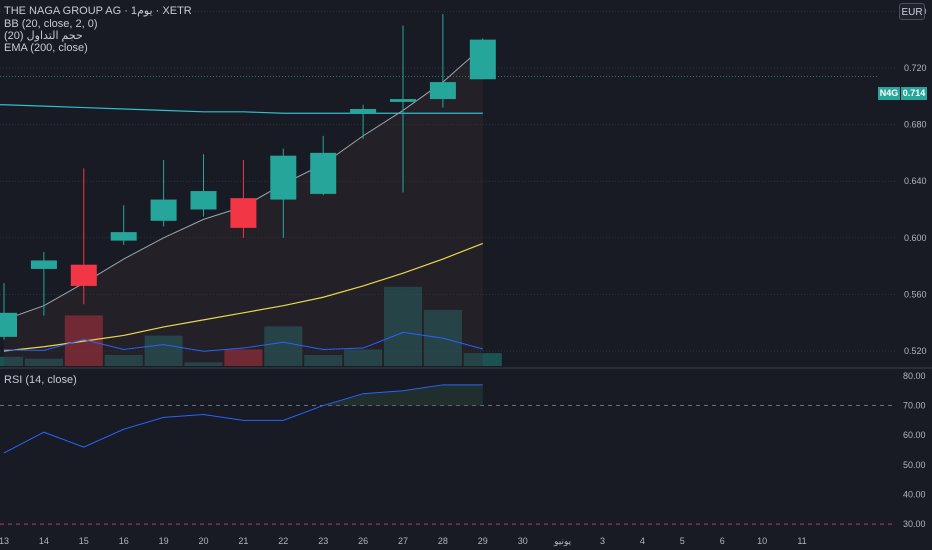 Image resolution: width=932 pixels, height=550 pixels. Describe the element at coordinates (914, 93) in the screenshot. I see `price-badge: 0.714` at that location.